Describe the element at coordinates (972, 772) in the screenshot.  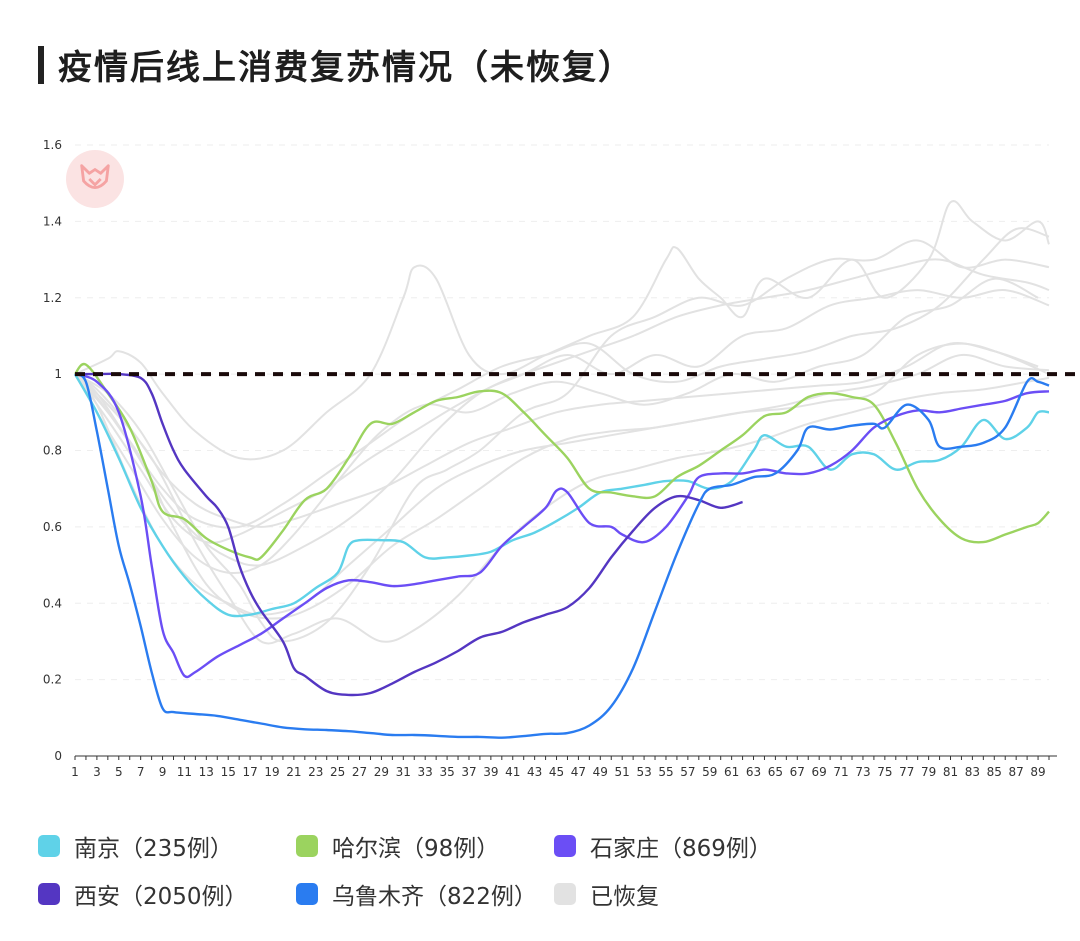
I see `x-tick-label: 83` at that location.